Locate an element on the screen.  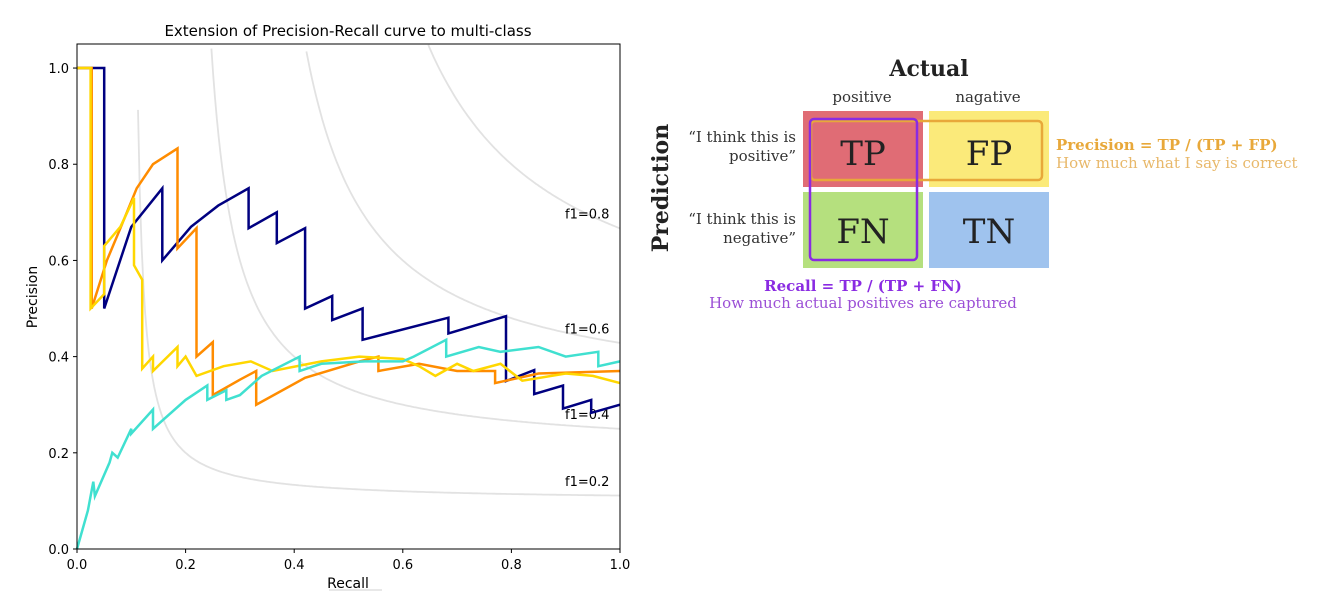
x-tick-label: 0.2 is located at coordinates (185, 565).